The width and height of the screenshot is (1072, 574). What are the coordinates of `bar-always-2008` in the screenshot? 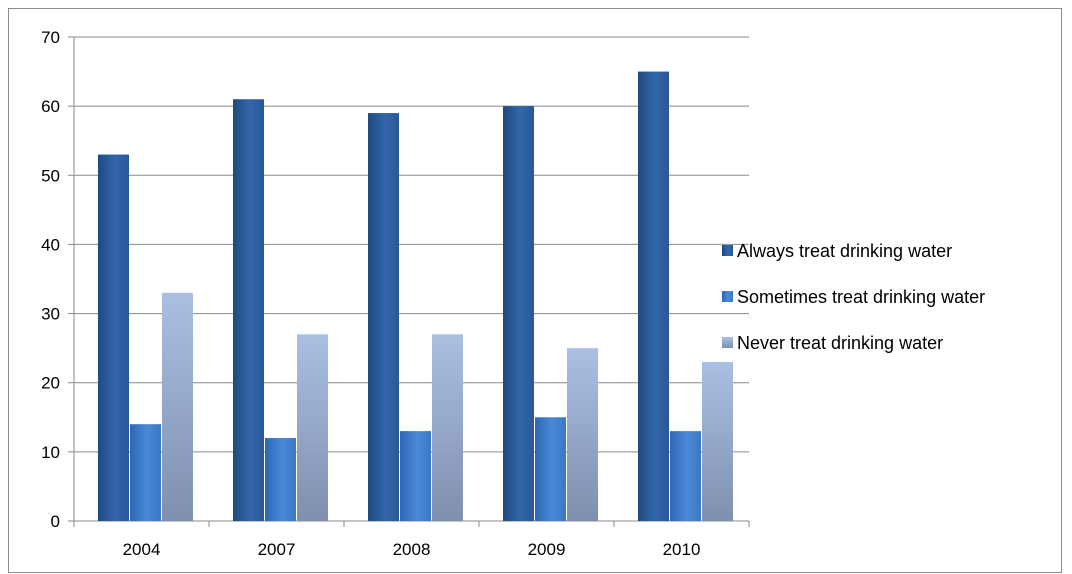 It's located at (383, 317).